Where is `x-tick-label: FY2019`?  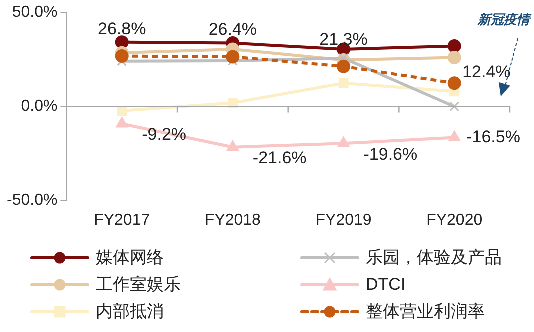
x-tick-label: FY2019 is located at coordinates (344, 220).